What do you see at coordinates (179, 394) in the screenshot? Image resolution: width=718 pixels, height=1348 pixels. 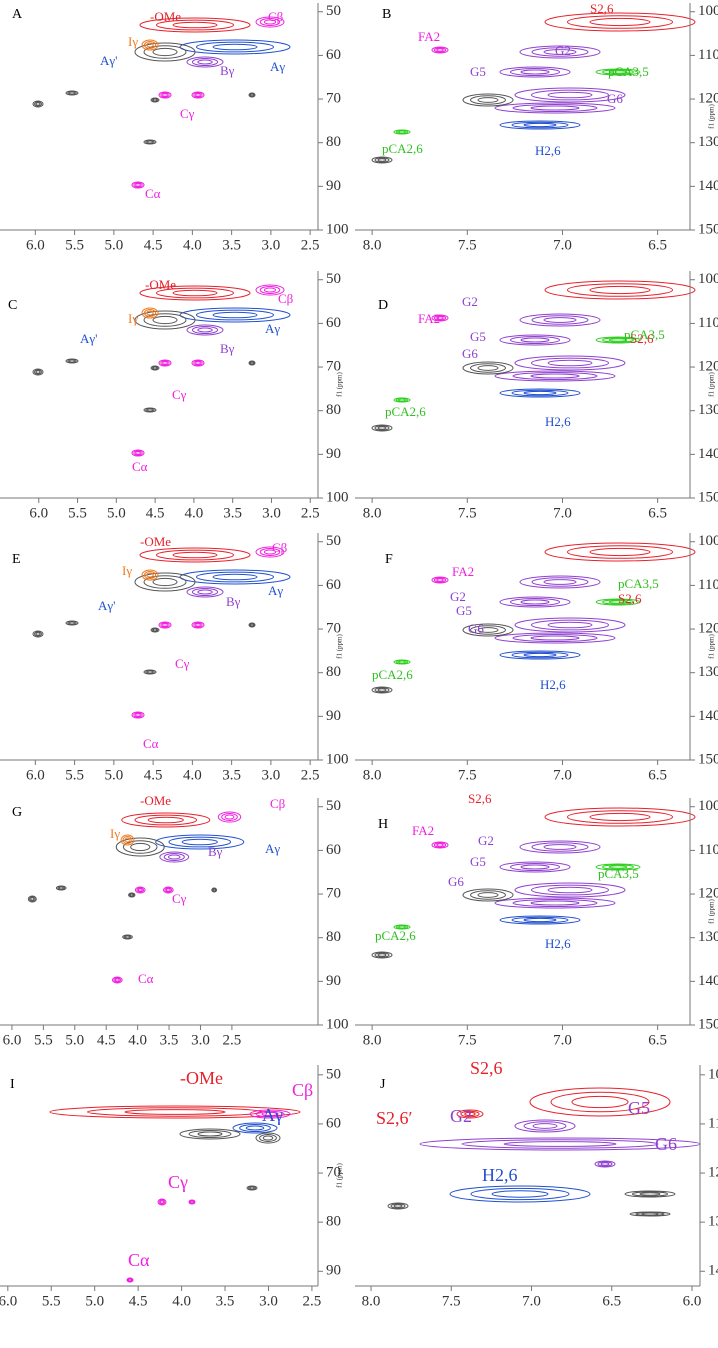 I see `peak-label: Cγ` at bounding box center [179, 394].